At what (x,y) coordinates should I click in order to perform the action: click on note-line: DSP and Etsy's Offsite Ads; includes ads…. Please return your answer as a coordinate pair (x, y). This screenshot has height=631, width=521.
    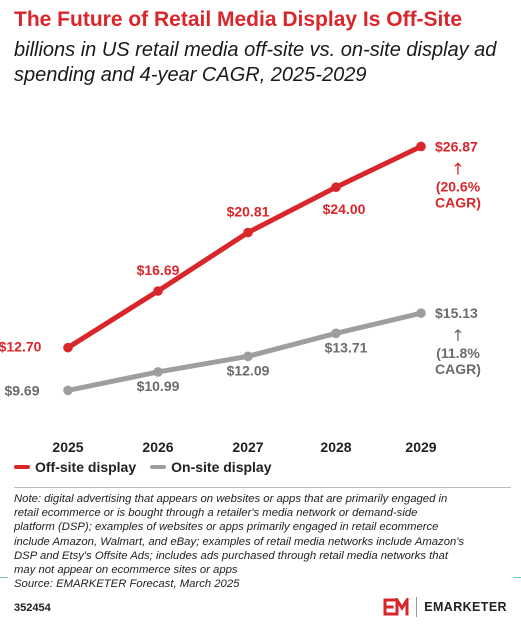
    Looking at the image, I should click on (231, 555).